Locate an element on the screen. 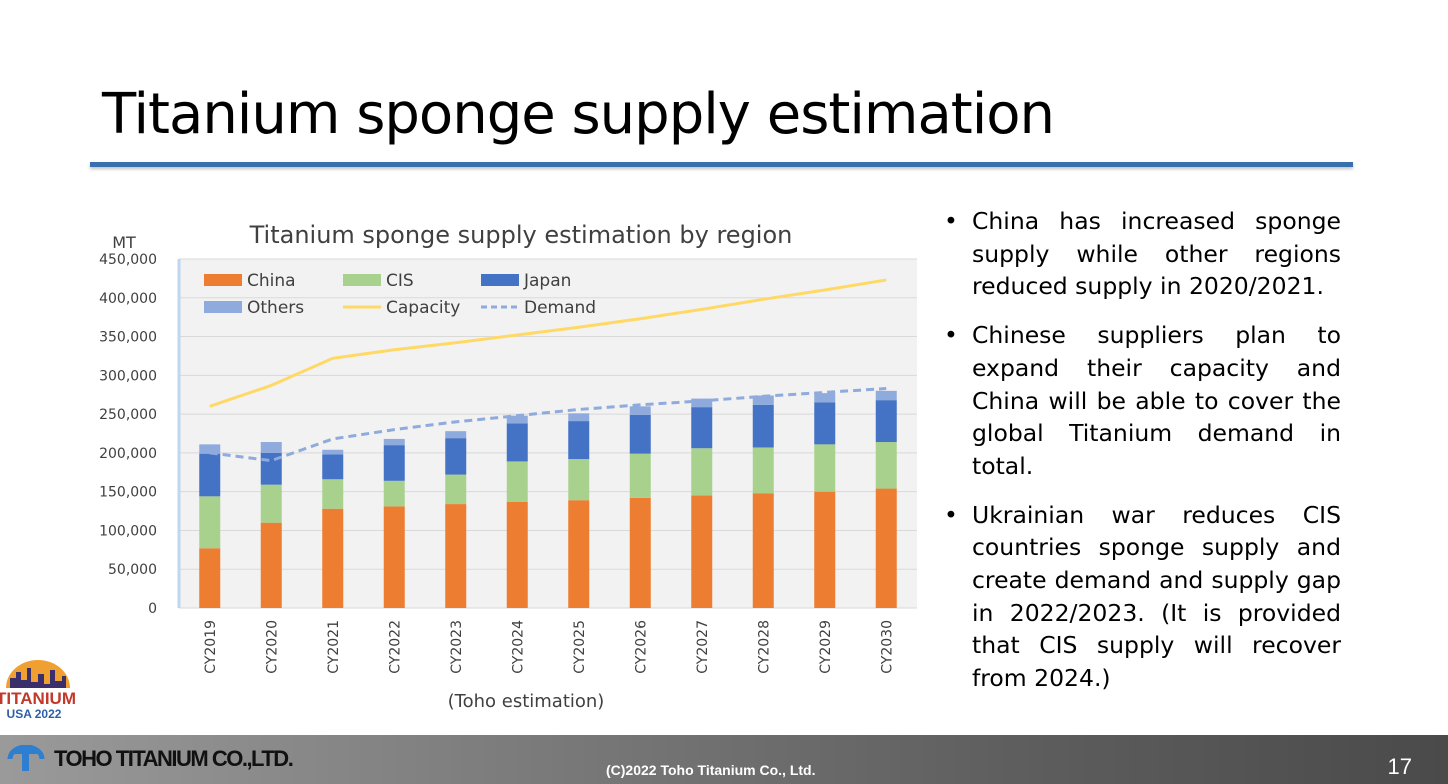 The height and width of the screenshot is (784, 1448). conference-logo: TITANIUM USA 2022 is located at coordinates (38, 690).